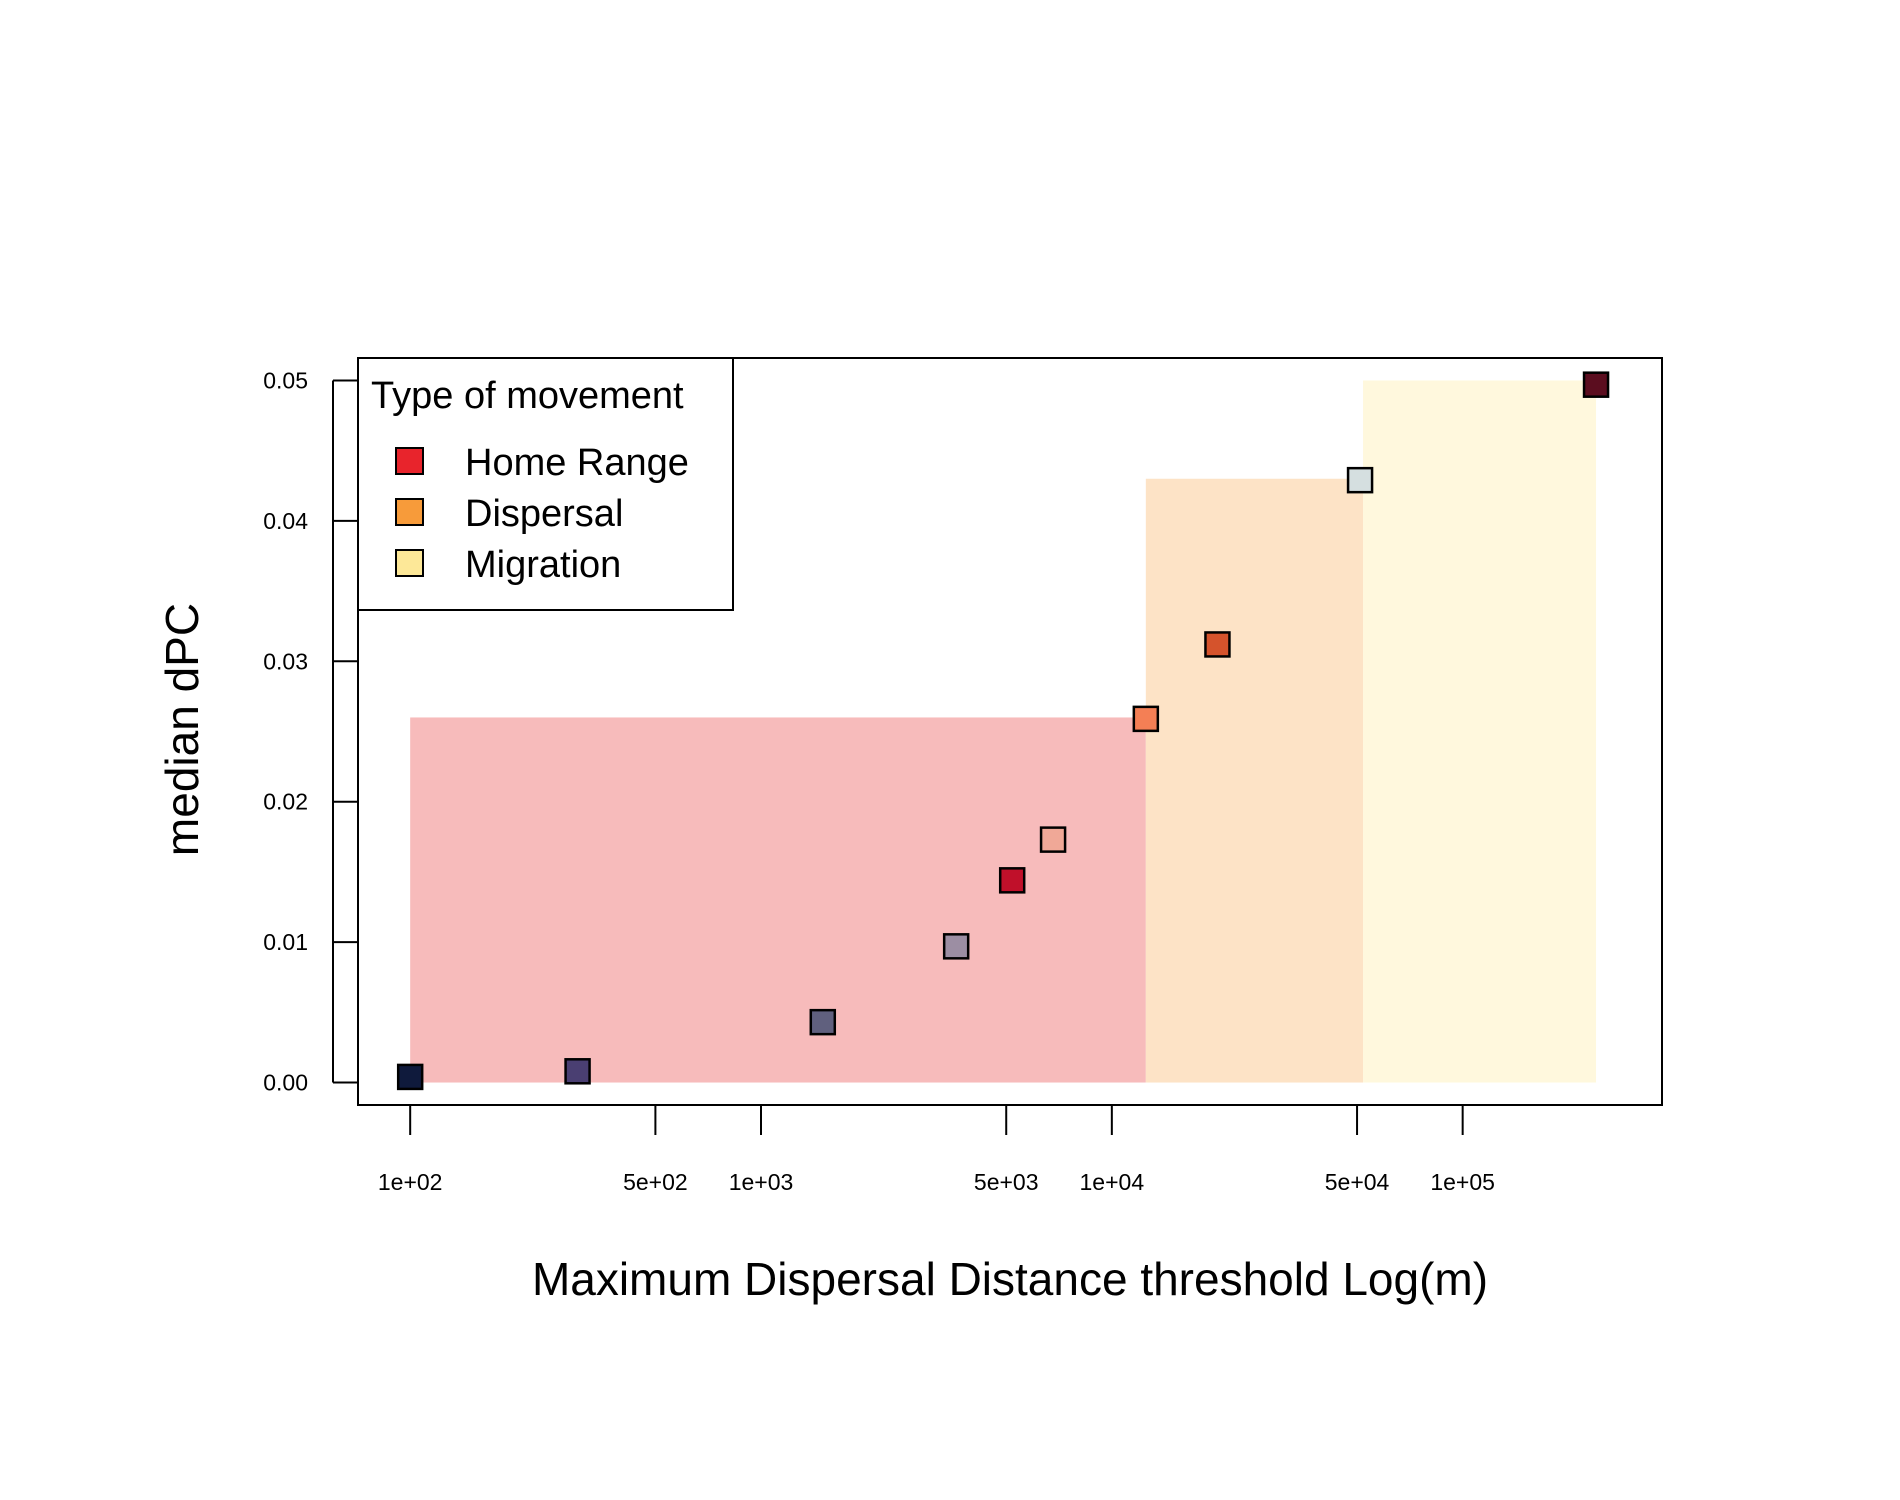  What do you see at coordinates (936, 1150) in the screenshot?
I see `x-axis: 1e+02 5e+02 1e+03 5e+03 1e+04 5e+04 1e+05` at bounding box center [936, 1150].